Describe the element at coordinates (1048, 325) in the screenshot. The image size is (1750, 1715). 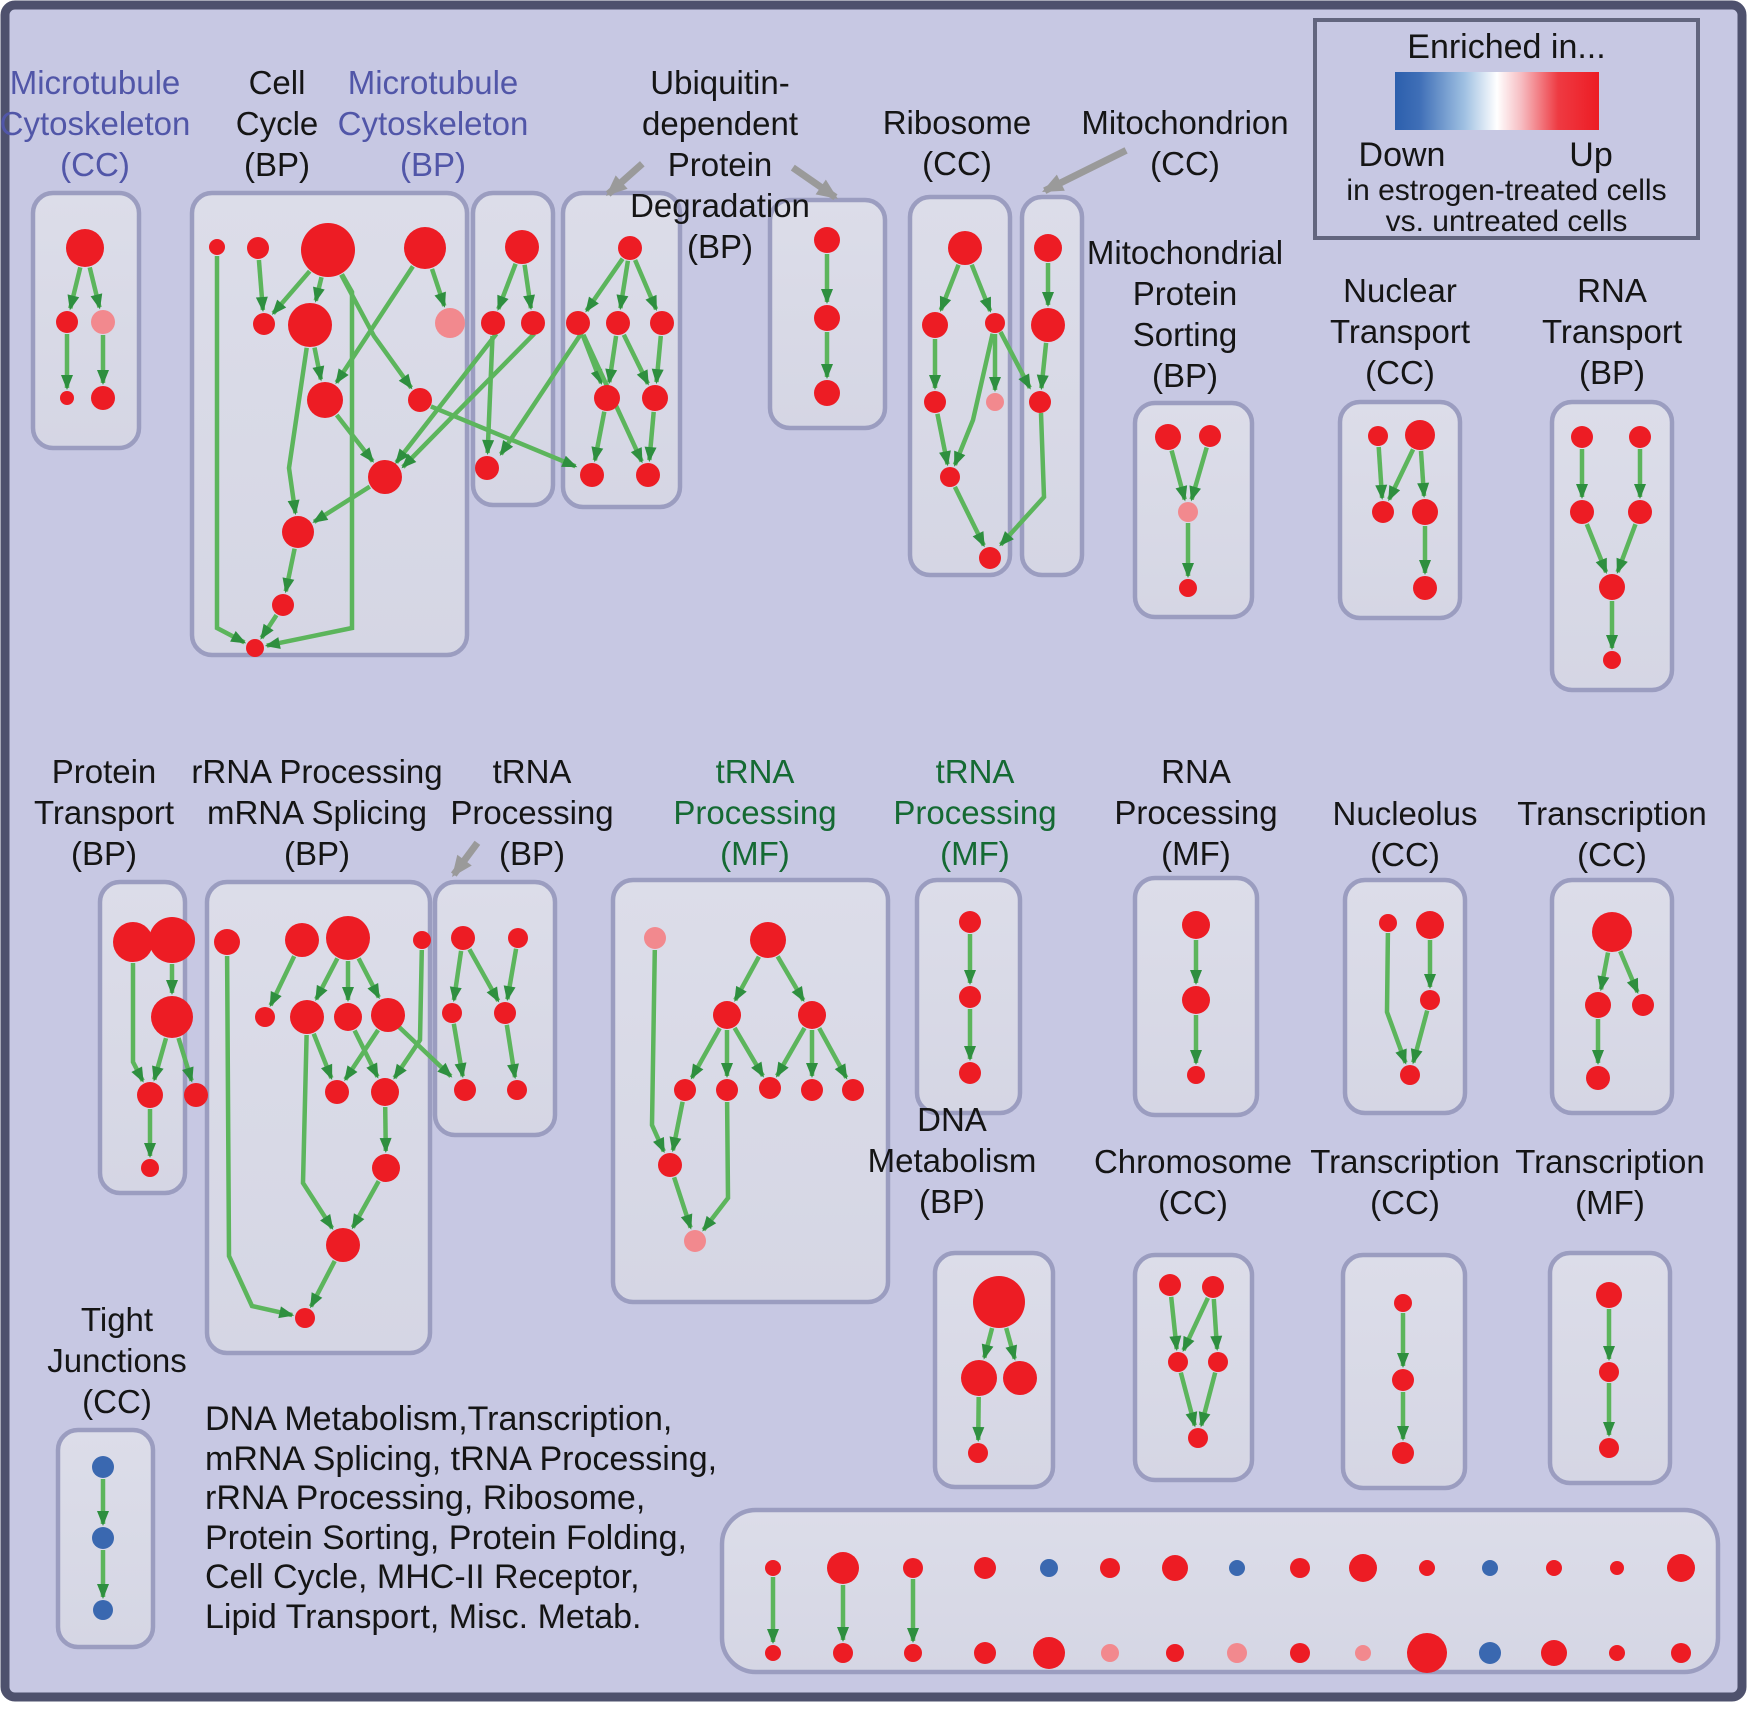
I see `mitochondrion-node-up` at that location.